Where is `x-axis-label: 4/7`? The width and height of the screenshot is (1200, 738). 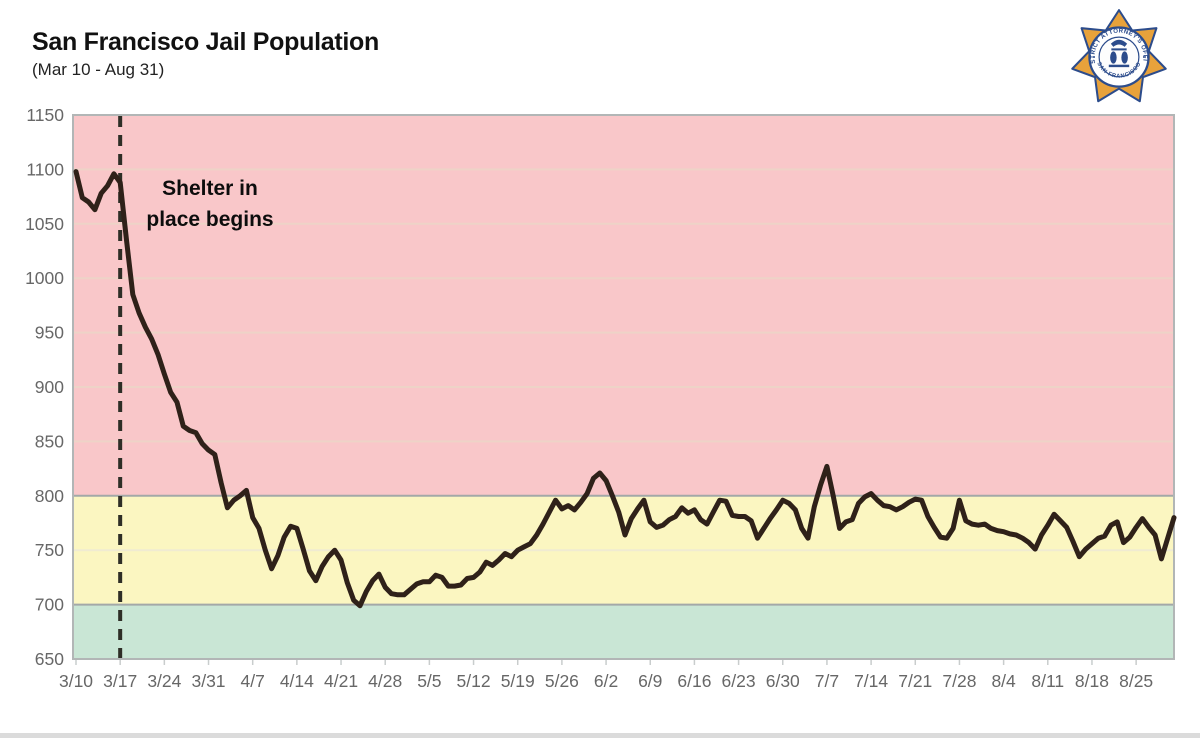 x-axis-label: 4/7 is located at coordinates (253, 681).